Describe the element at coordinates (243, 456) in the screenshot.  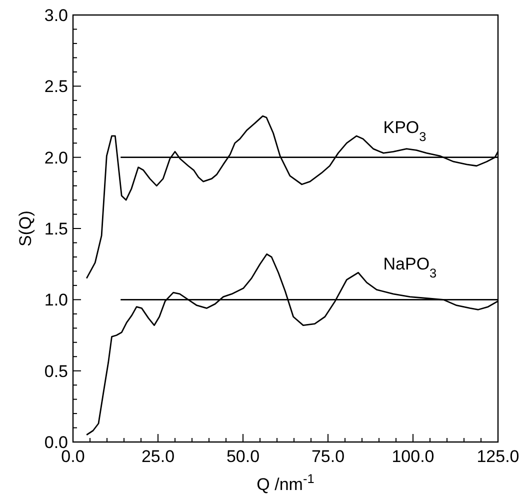
I see `x-tick-label: 50.0` at that location.